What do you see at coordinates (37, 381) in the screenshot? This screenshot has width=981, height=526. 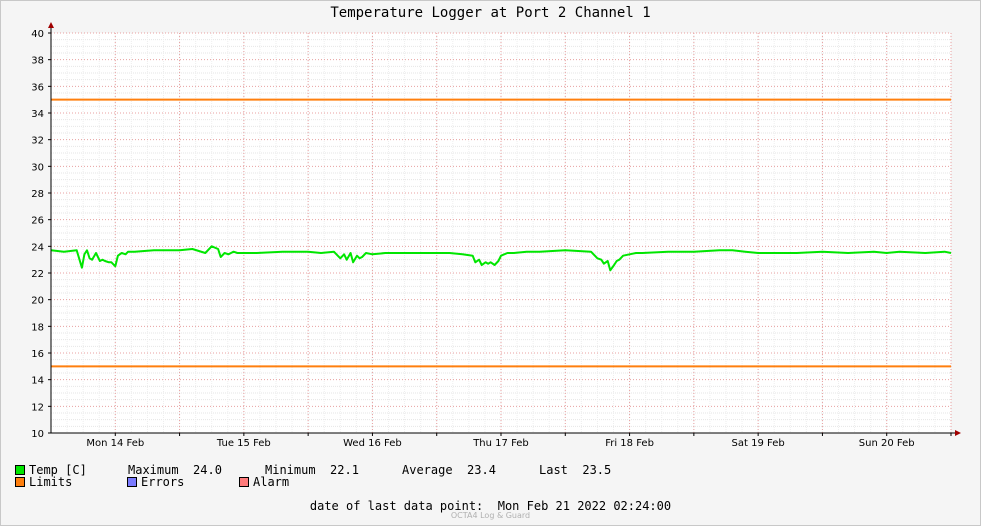 I see `y-tick-label: 14` at bounding box center [37, 381].